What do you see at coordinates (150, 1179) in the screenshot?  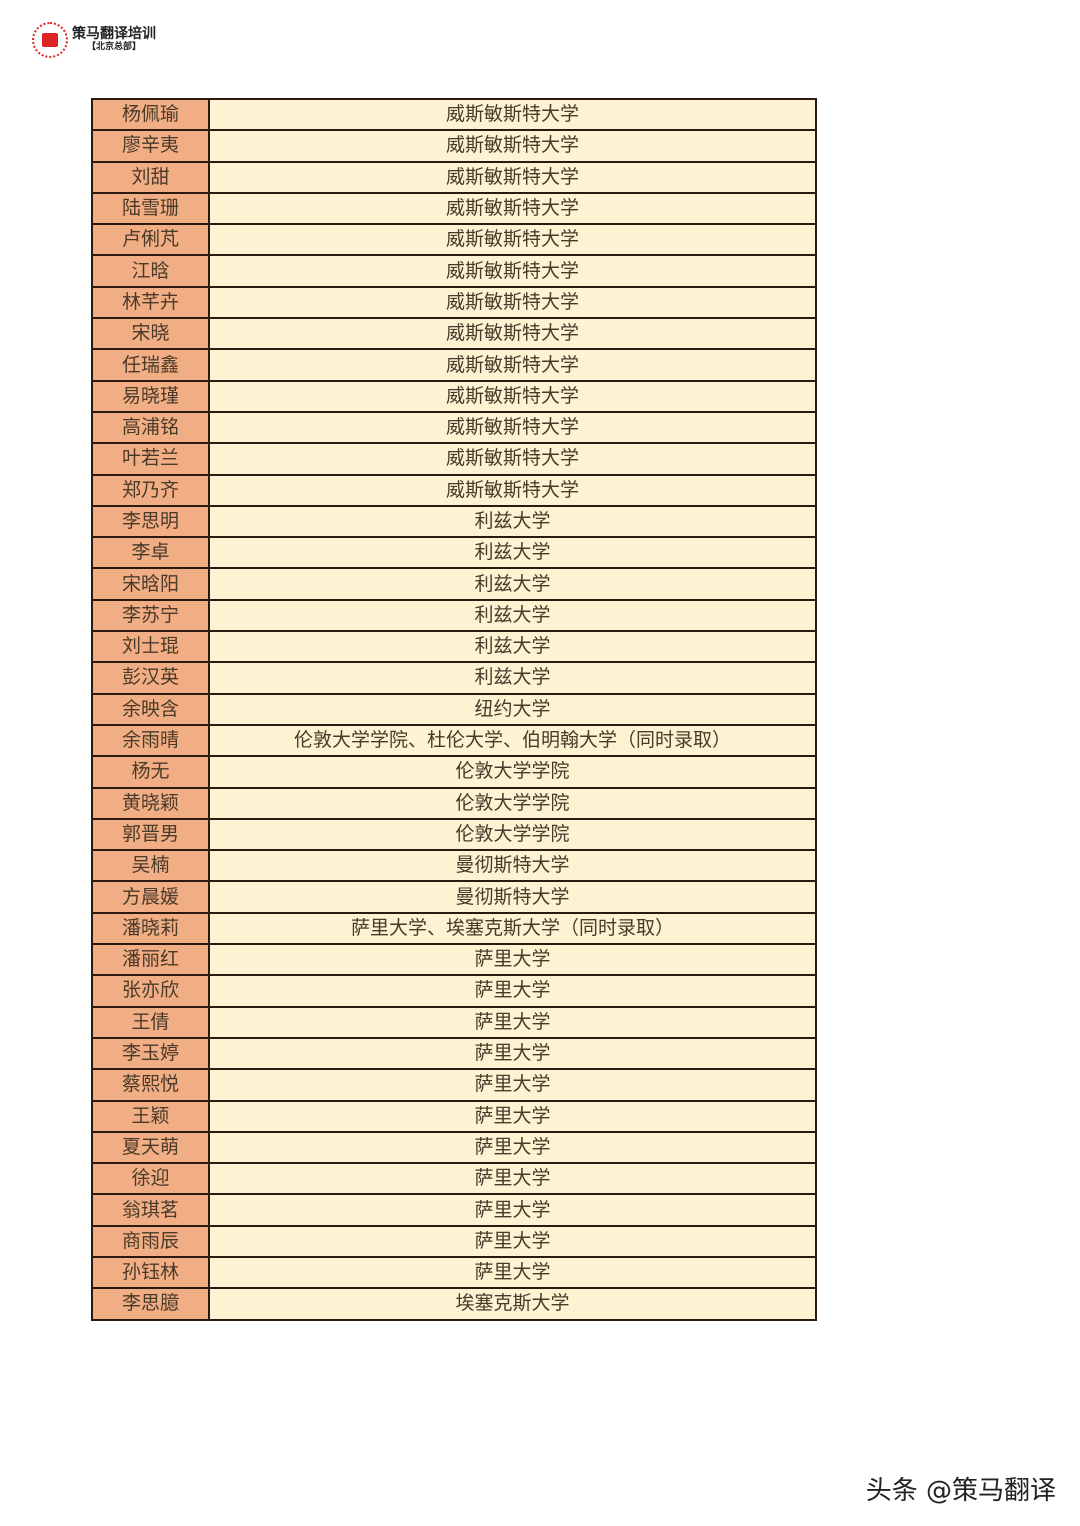 I see `student-name-cell: 徐迎` at bounding box center [150, 1179].